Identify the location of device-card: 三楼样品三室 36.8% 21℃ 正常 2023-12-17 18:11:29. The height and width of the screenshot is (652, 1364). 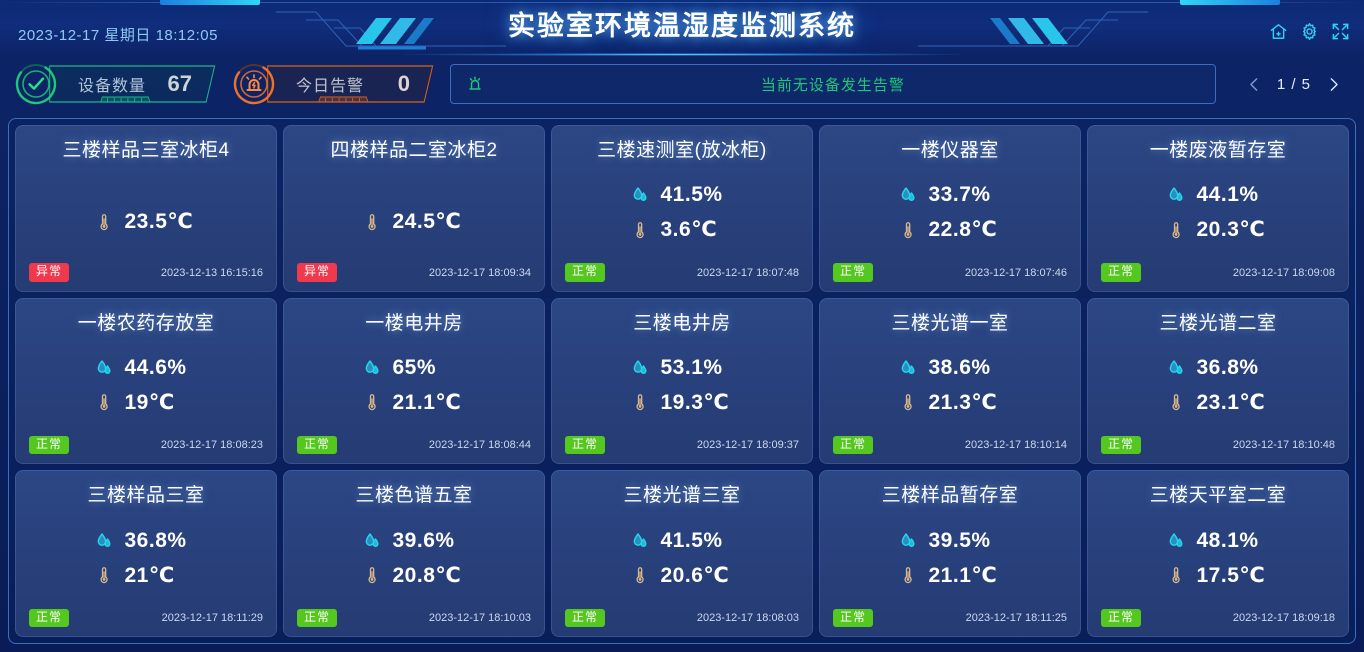
(146, 553).